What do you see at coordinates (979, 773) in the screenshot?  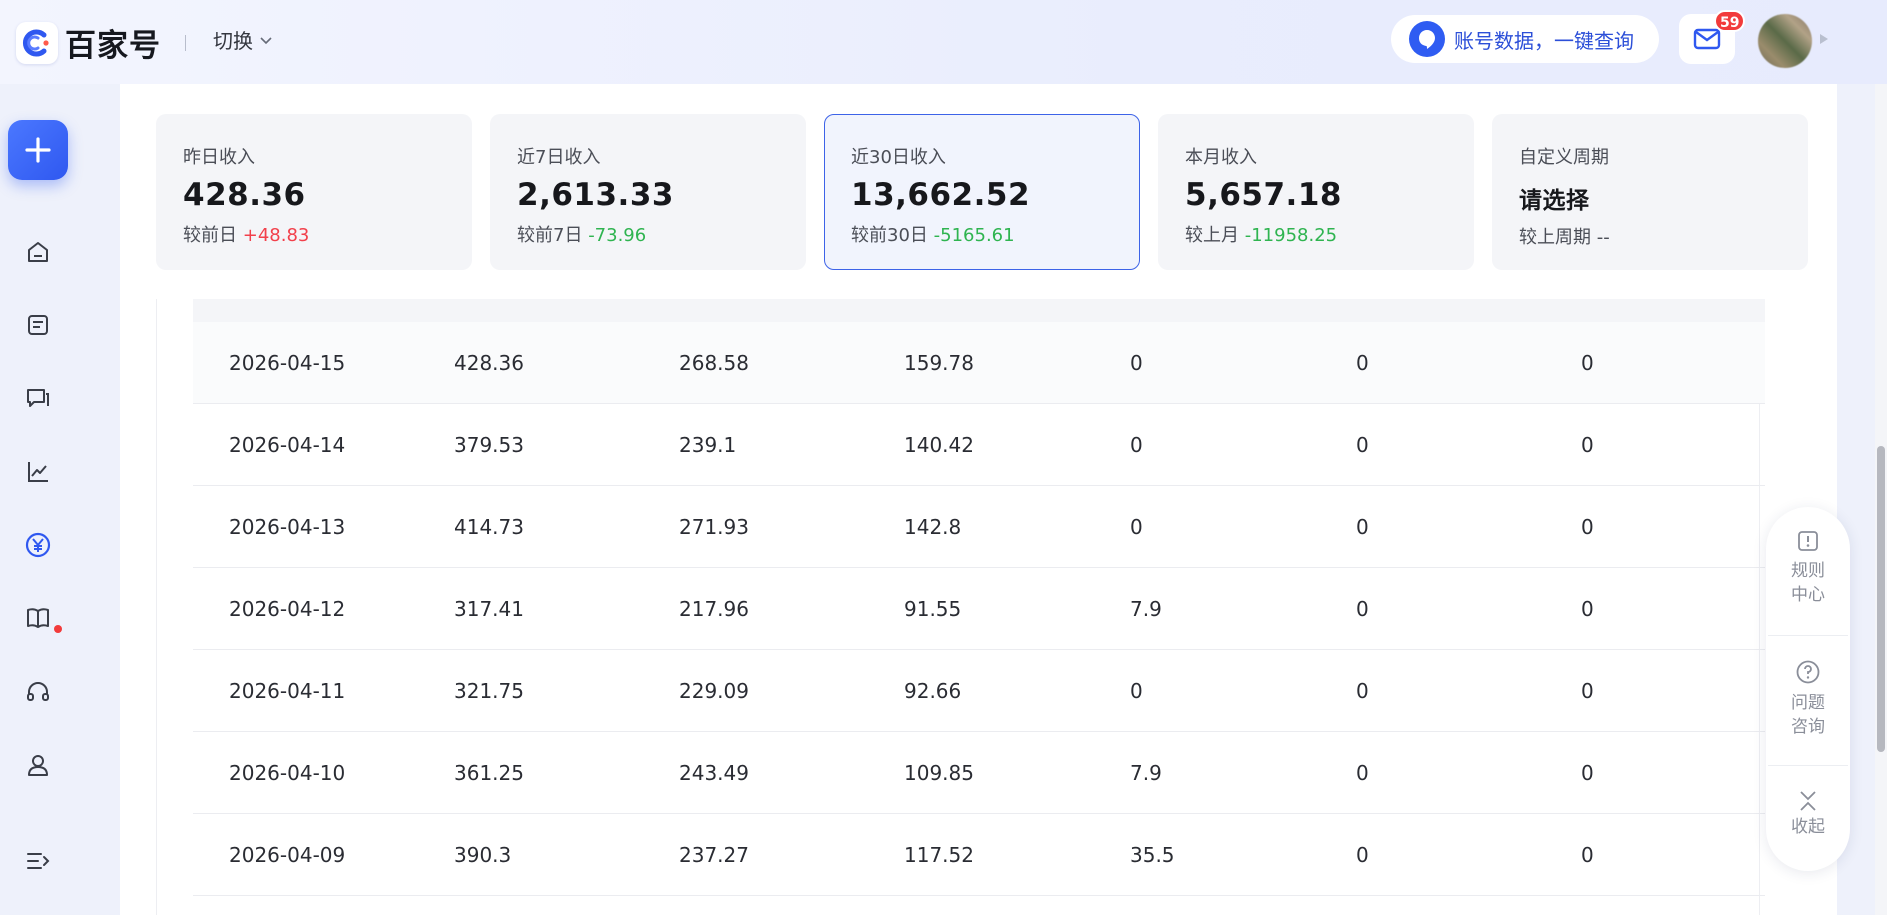 I see `table-row: 2026-04-10 361.25 243.49 109.85 7.9 0 0` at bounding box center [979, 773].